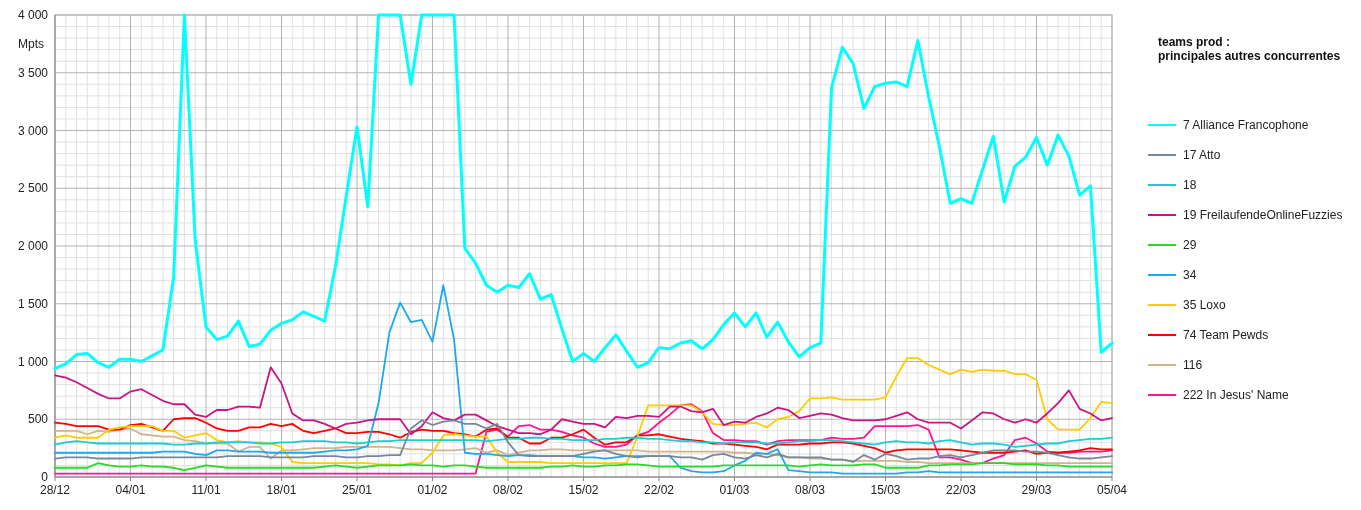 The height and width of the screenshot is (510, 1361). What do you see at coordinates (961, 490) in the screenshot?
I see `x-tick-label: 22/03` at bounding box center [961, 490].